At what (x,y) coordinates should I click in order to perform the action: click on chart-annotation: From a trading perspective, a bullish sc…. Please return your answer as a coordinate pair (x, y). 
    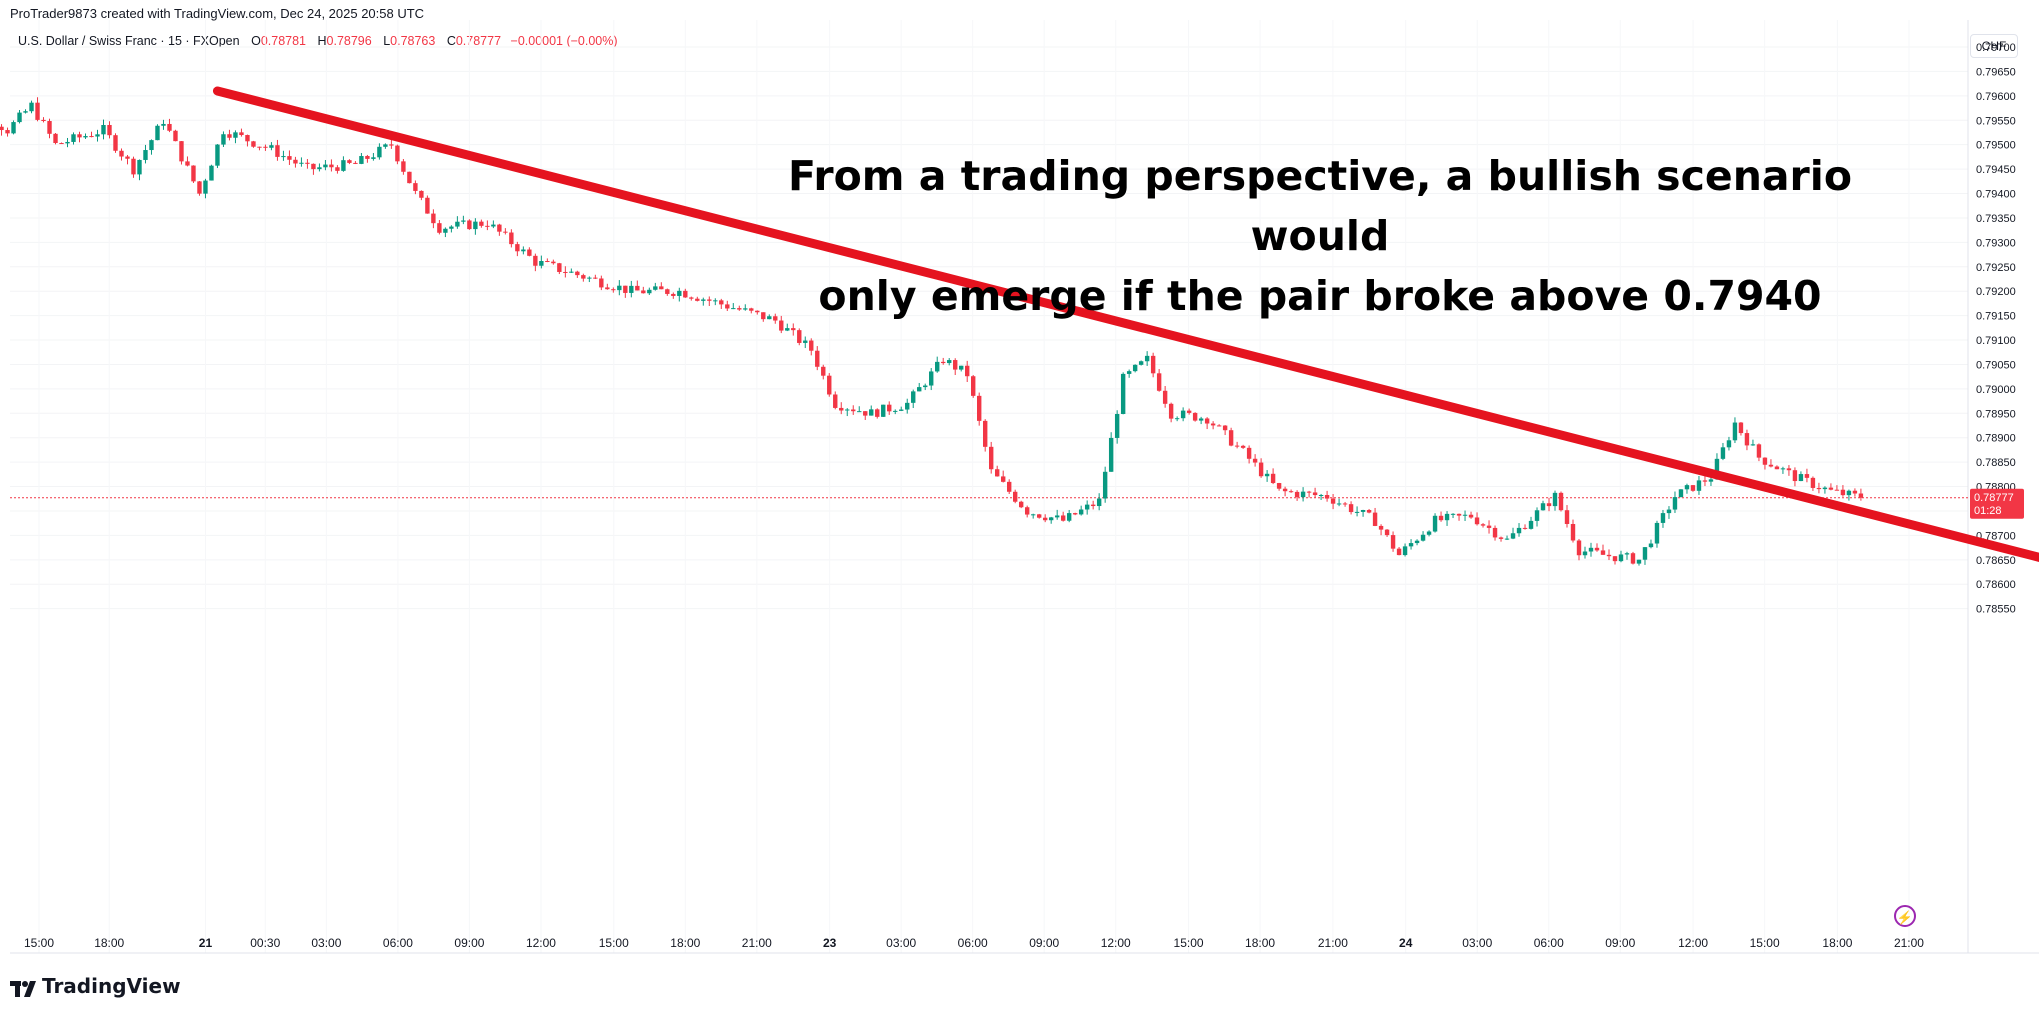
    Looking at the image, I should click on (1320, 236).